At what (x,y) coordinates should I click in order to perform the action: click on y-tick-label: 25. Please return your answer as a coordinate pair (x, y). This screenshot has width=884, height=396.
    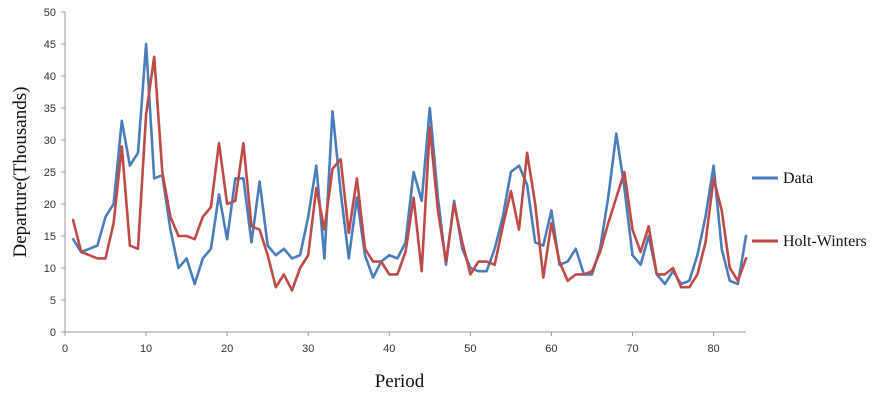
    Looking at the image, I should click on (50, 173).